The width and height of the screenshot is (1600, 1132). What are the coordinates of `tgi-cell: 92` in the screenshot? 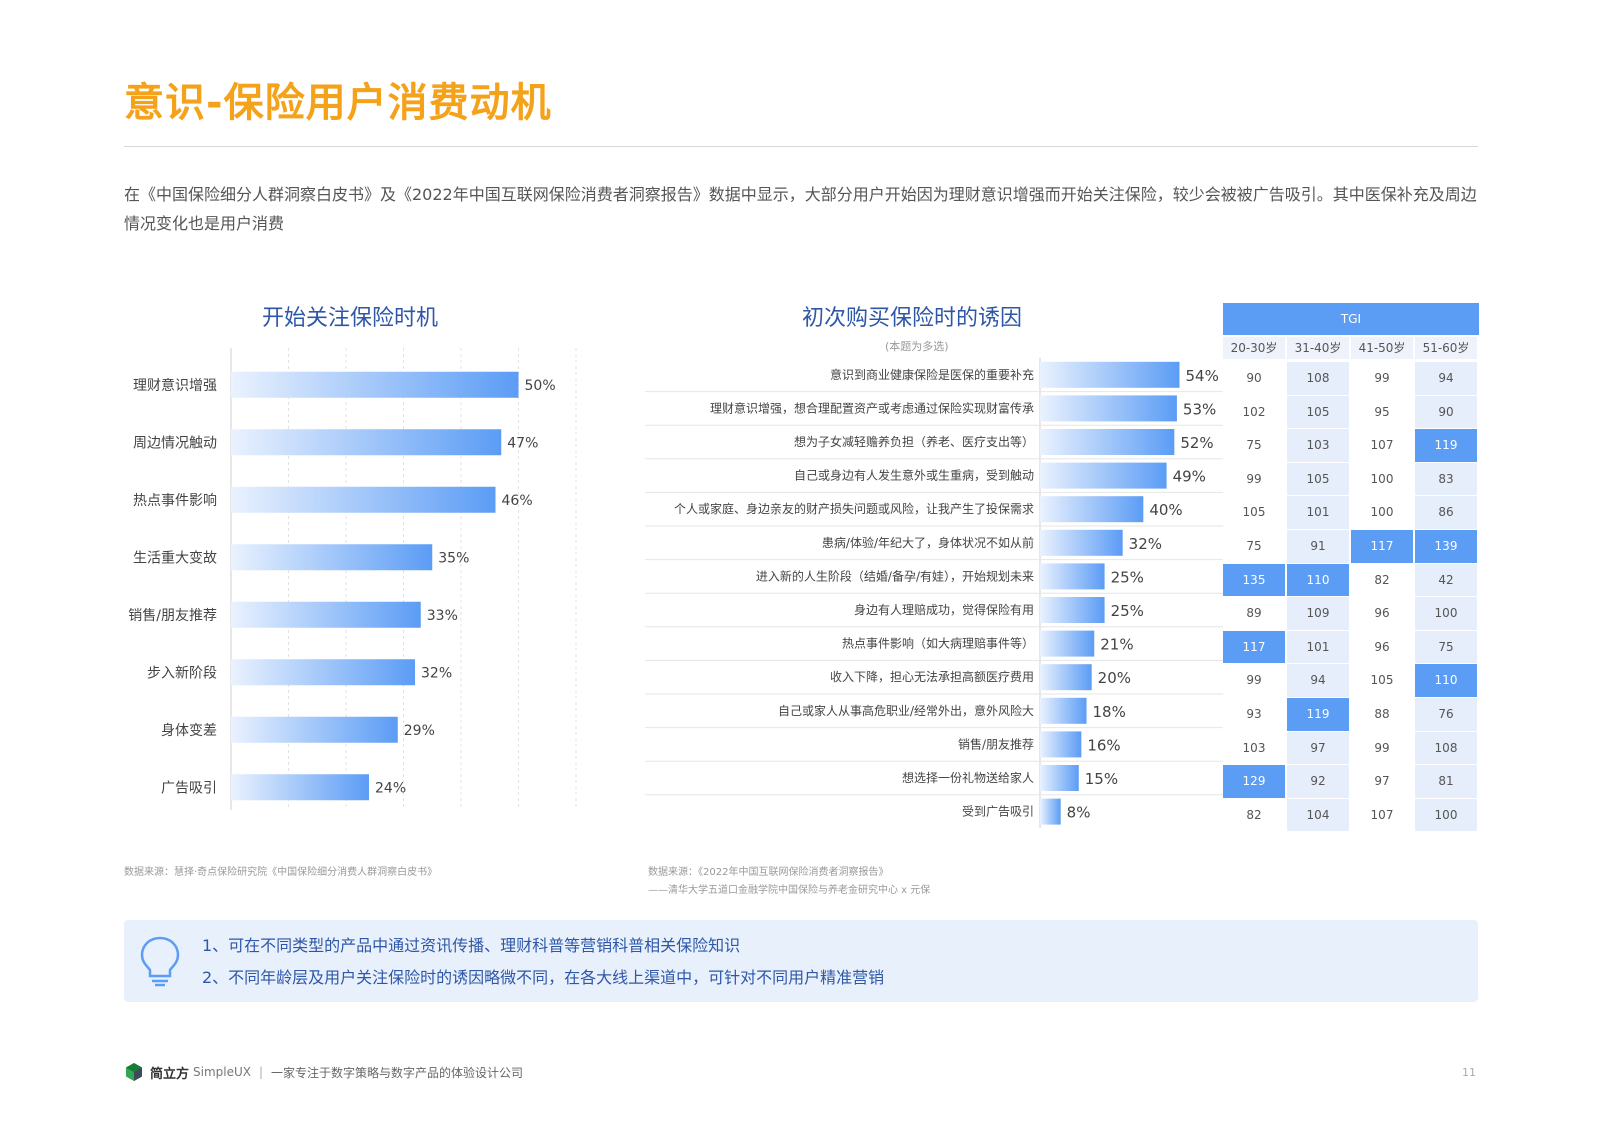 It's located at (1318, 781).